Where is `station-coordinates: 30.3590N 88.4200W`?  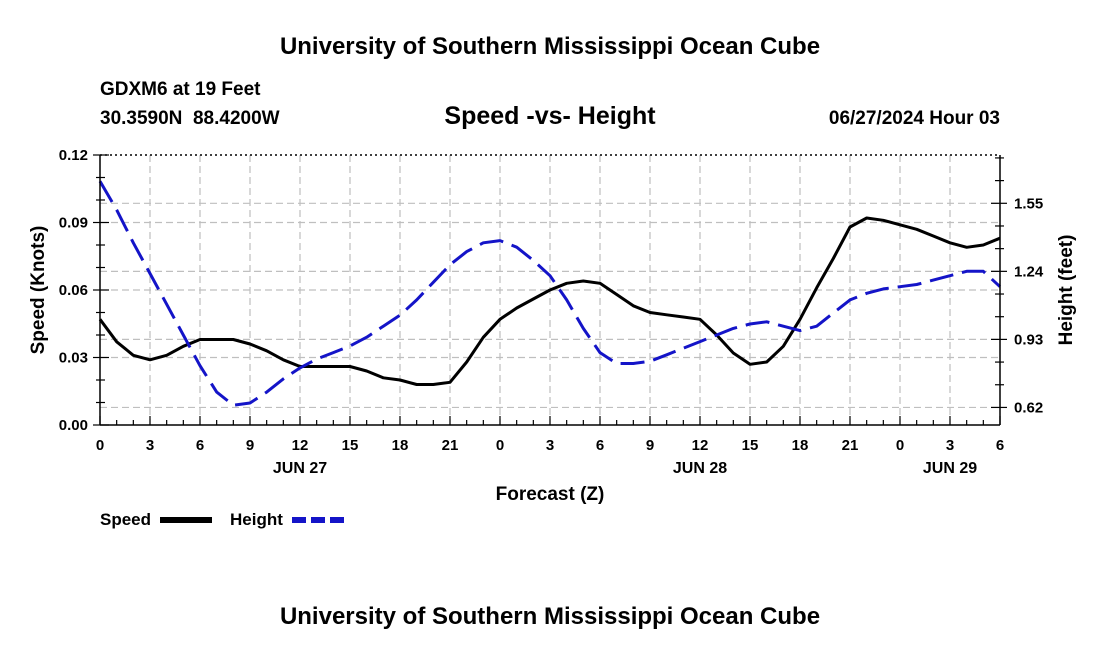
station-coordinates: 30.3590N 88.4200W is located at coordinates (190, 118).